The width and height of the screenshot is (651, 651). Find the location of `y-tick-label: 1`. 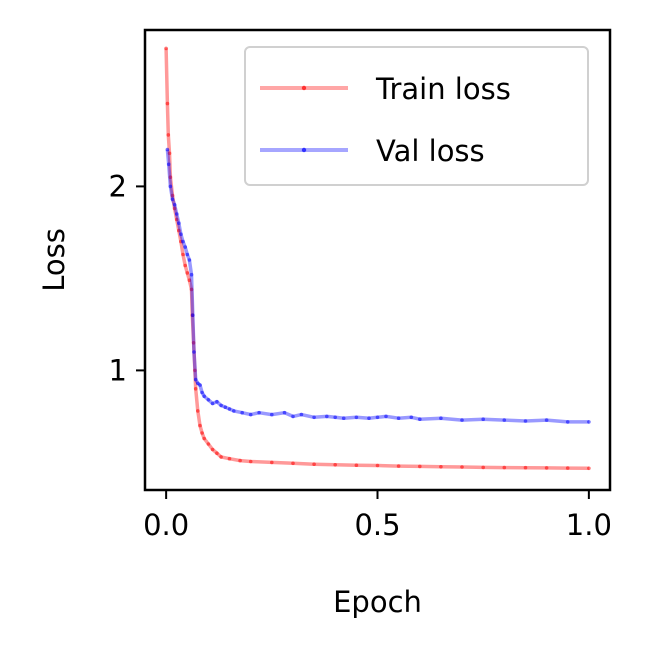

y-tick-label: 1 is located at coordinates (118, 370).